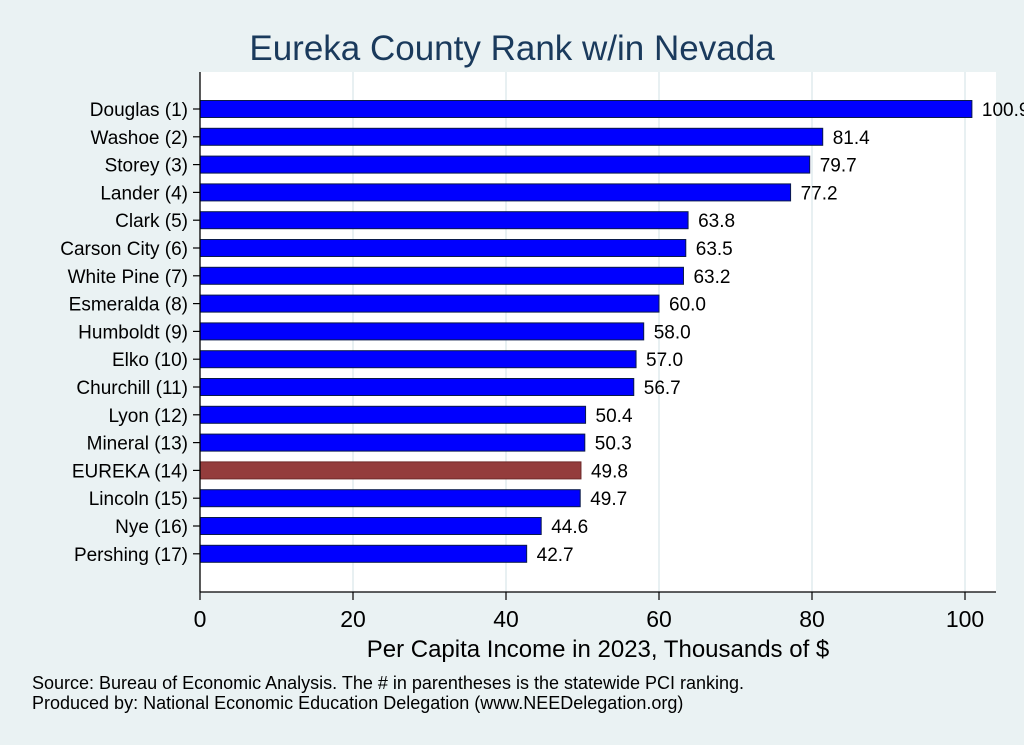  Describe the element at coordinates (662, 388) in the screenshot. I see `value-label: 56.7` at that location.